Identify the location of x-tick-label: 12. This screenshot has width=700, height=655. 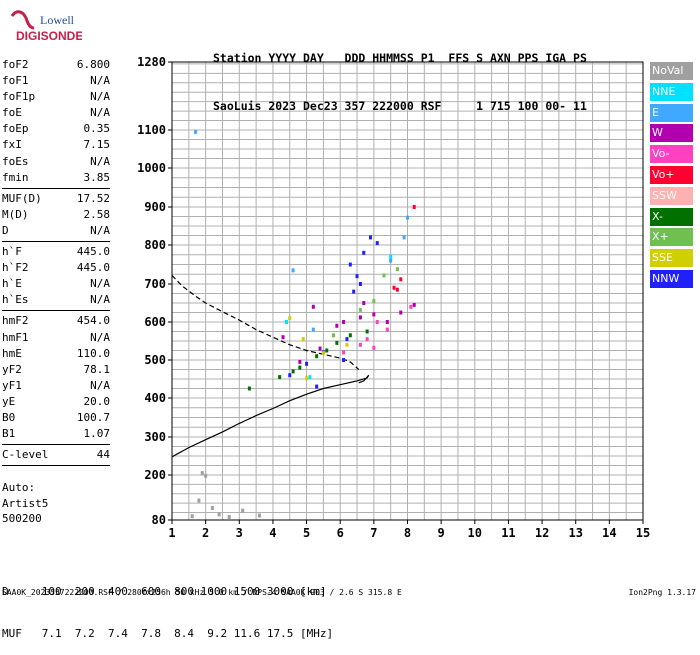
(542, 533).